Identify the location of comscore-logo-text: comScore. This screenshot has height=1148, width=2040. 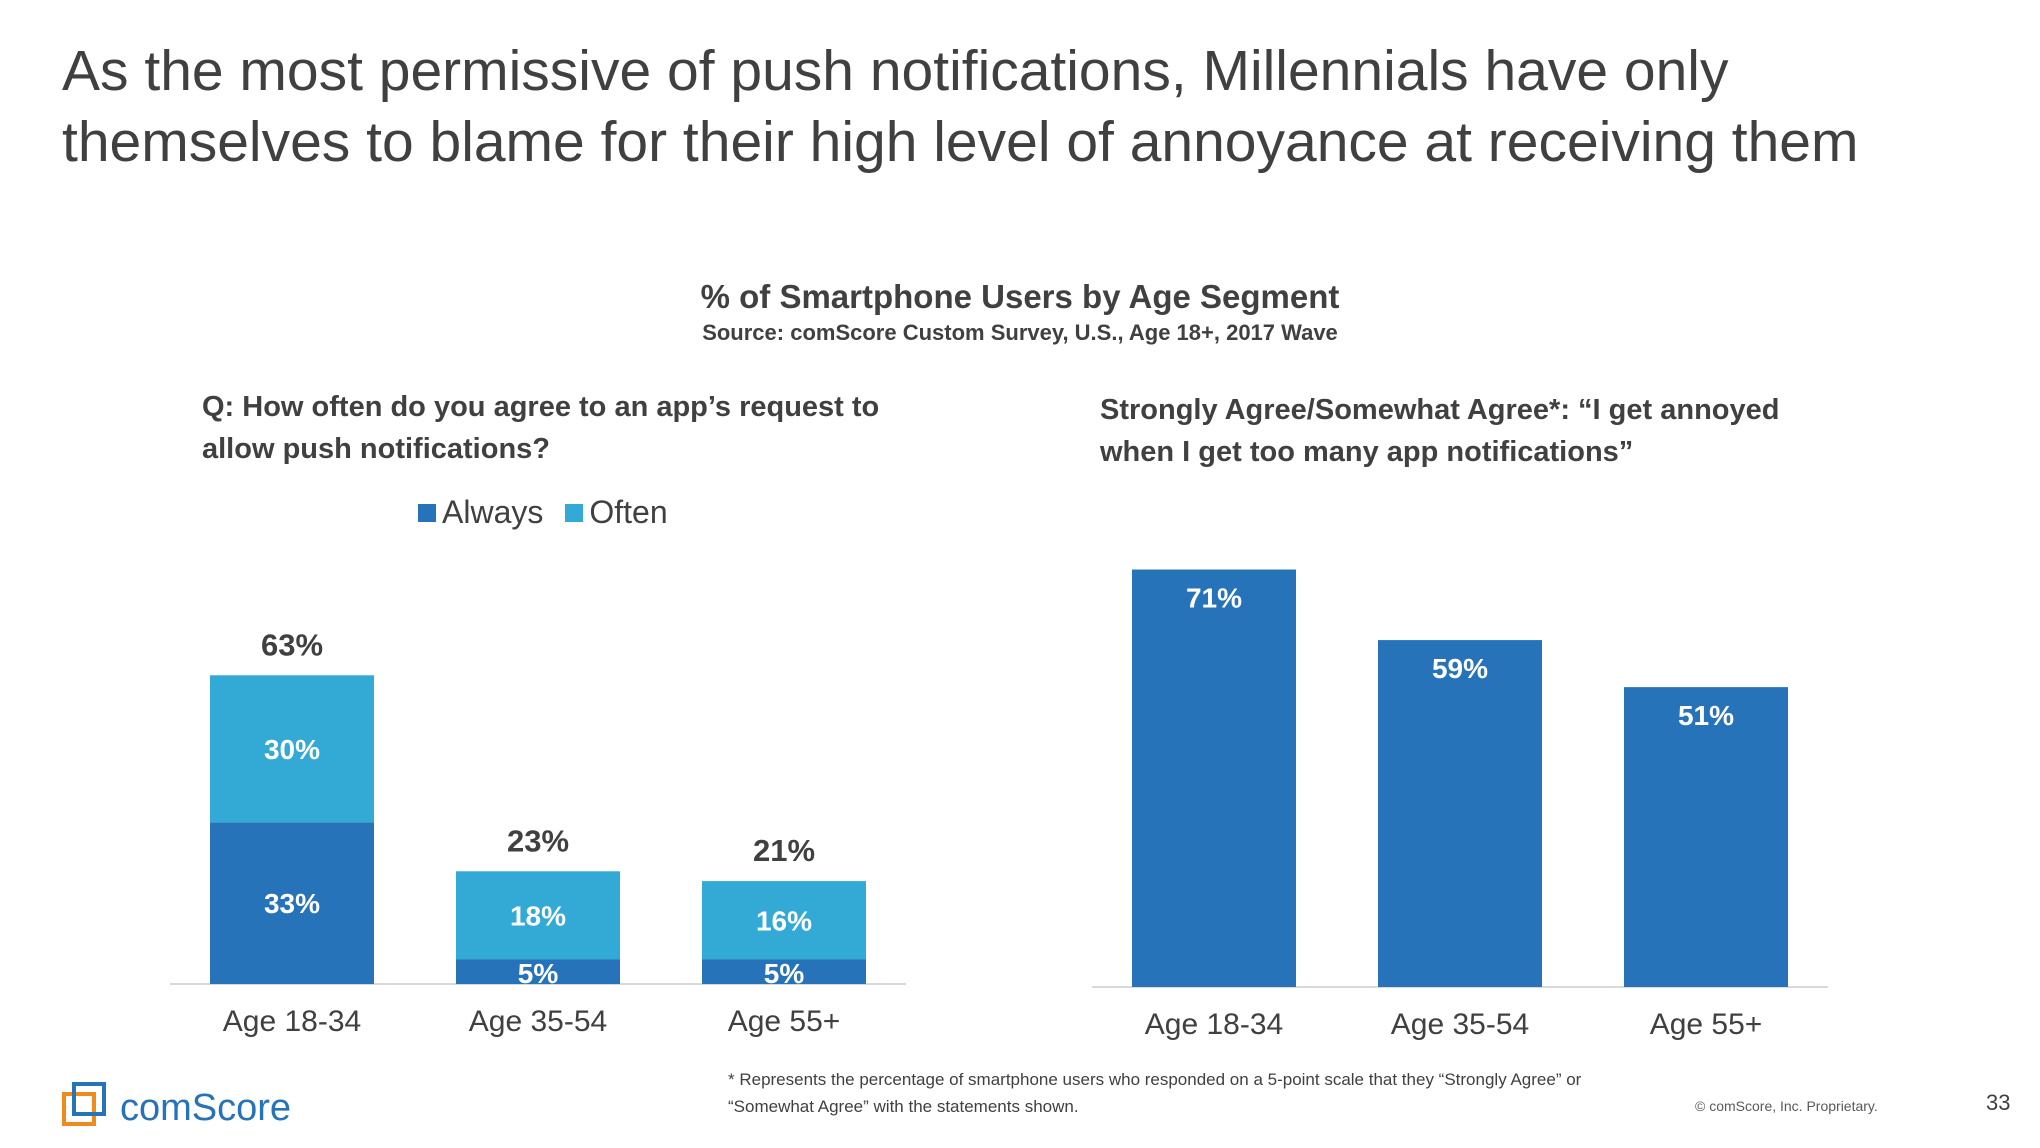
(205, 1108).